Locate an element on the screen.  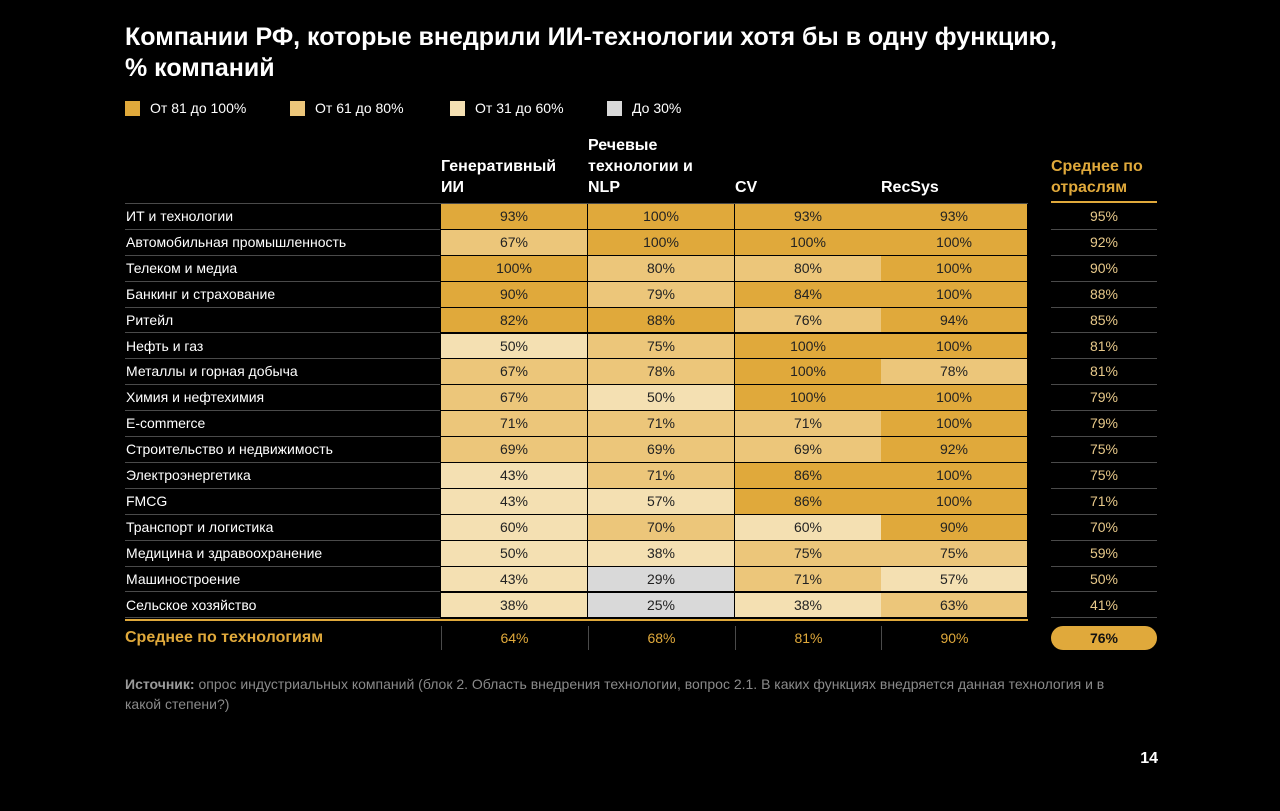
footer-label: Среднее по технологиям is located at coordinates (224, 638).